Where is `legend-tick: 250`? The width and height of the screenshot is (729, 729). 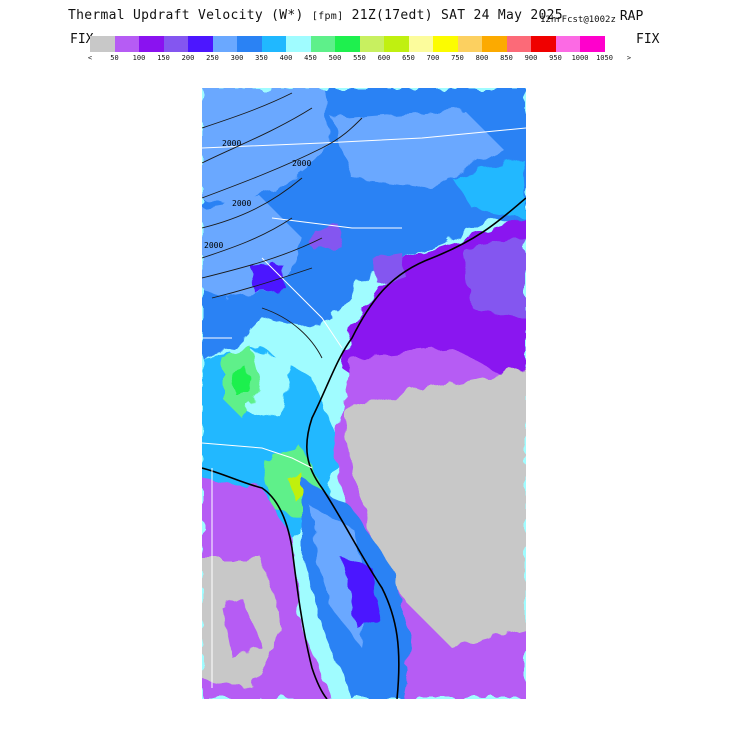
legend-tick: 250 is located at coordinates (212, 58).